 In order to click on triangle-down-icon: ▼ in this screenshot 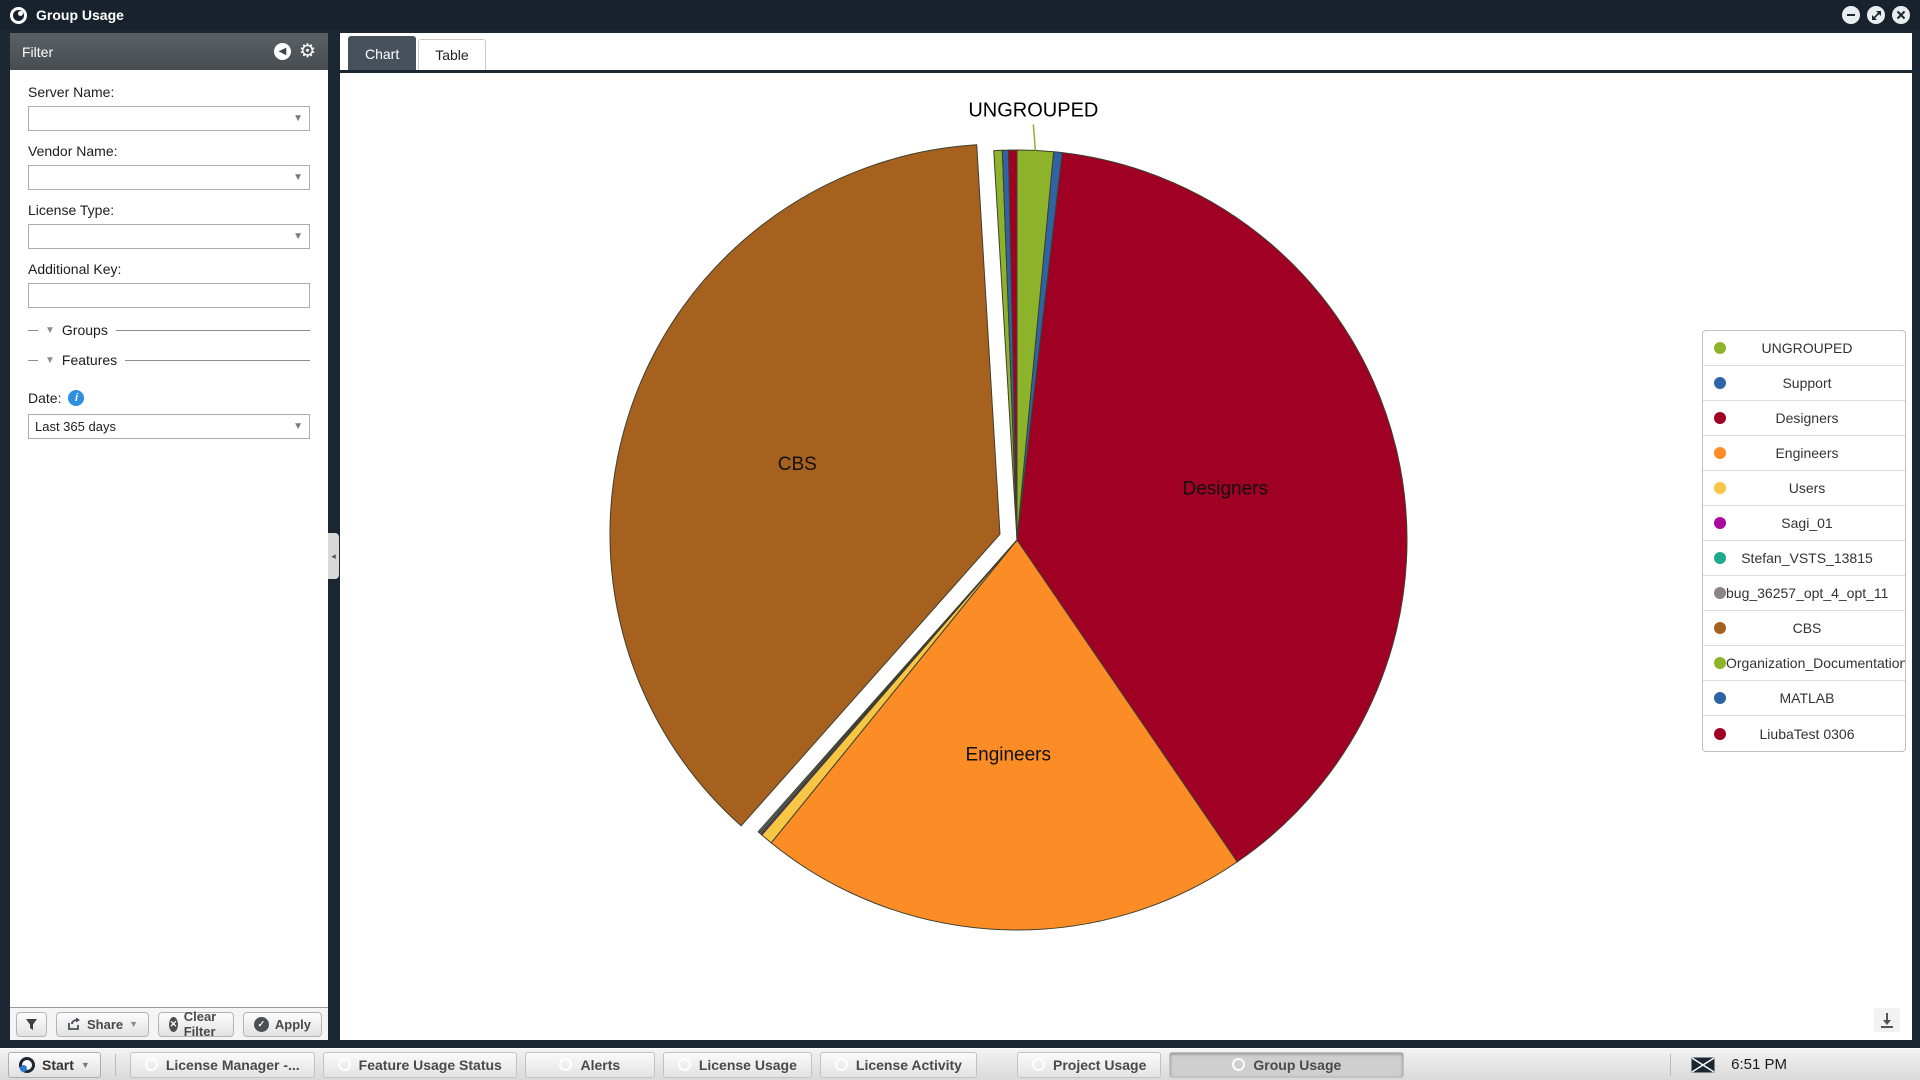, I will do `click(50, 330)`.